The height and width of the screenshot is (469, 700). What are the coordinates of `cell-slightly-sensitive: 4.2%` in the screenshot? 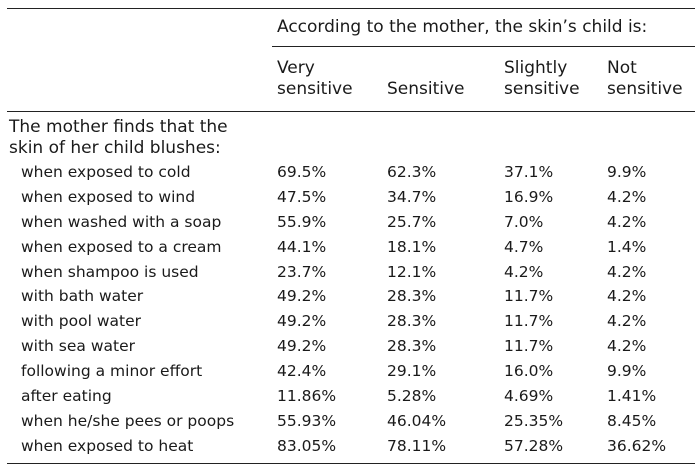 It's located at (524, 272).